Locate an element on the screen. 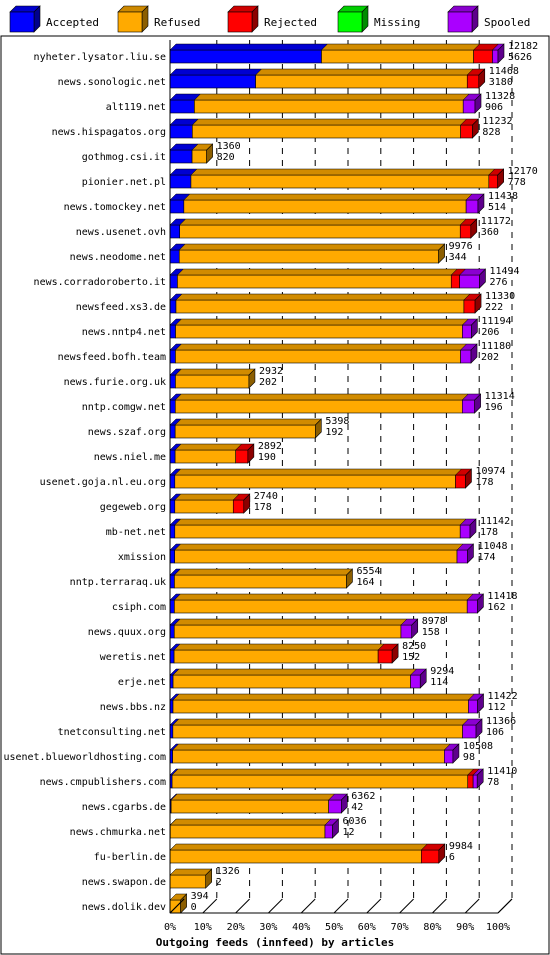 The image size is (550, 955). legend-item: Missing is located at coordinates (378, 19).